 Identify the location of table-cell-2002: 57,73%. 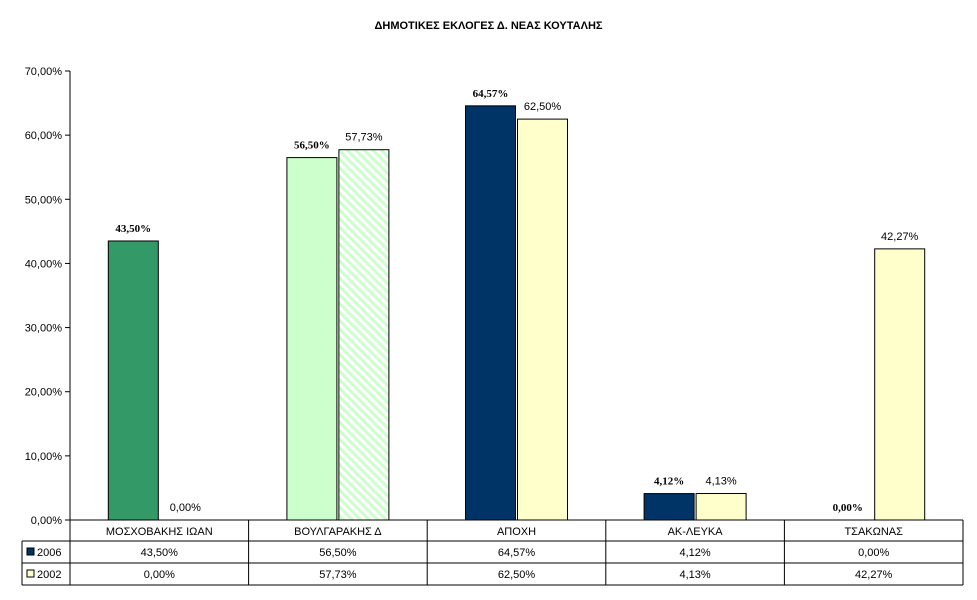
(338, 575).